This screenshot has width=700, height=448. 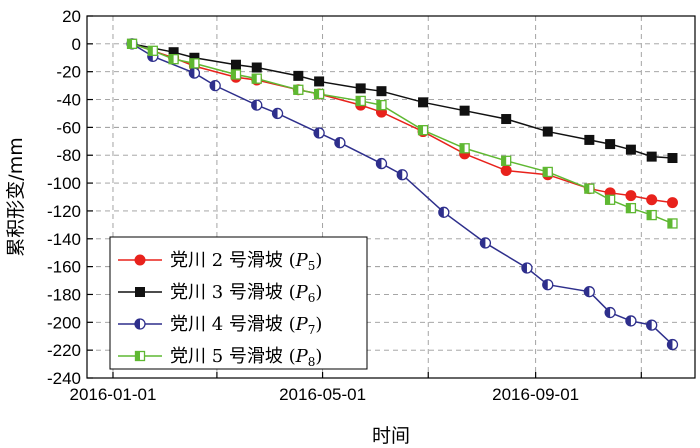 What do you see at coordinates (76, 44) in the screenshot?
I see `y-tick-label: 0` at bounding box center [76, 44].